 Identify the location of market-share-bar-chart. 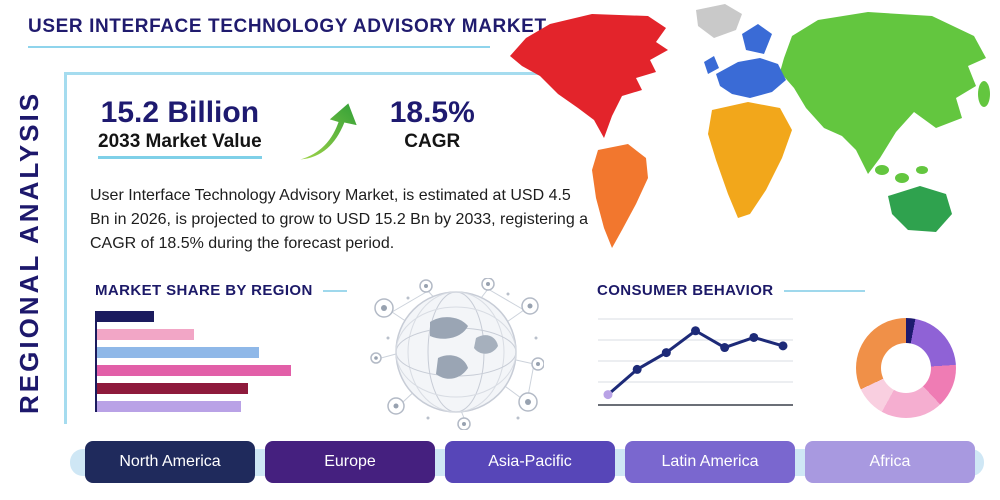
(193, 361).